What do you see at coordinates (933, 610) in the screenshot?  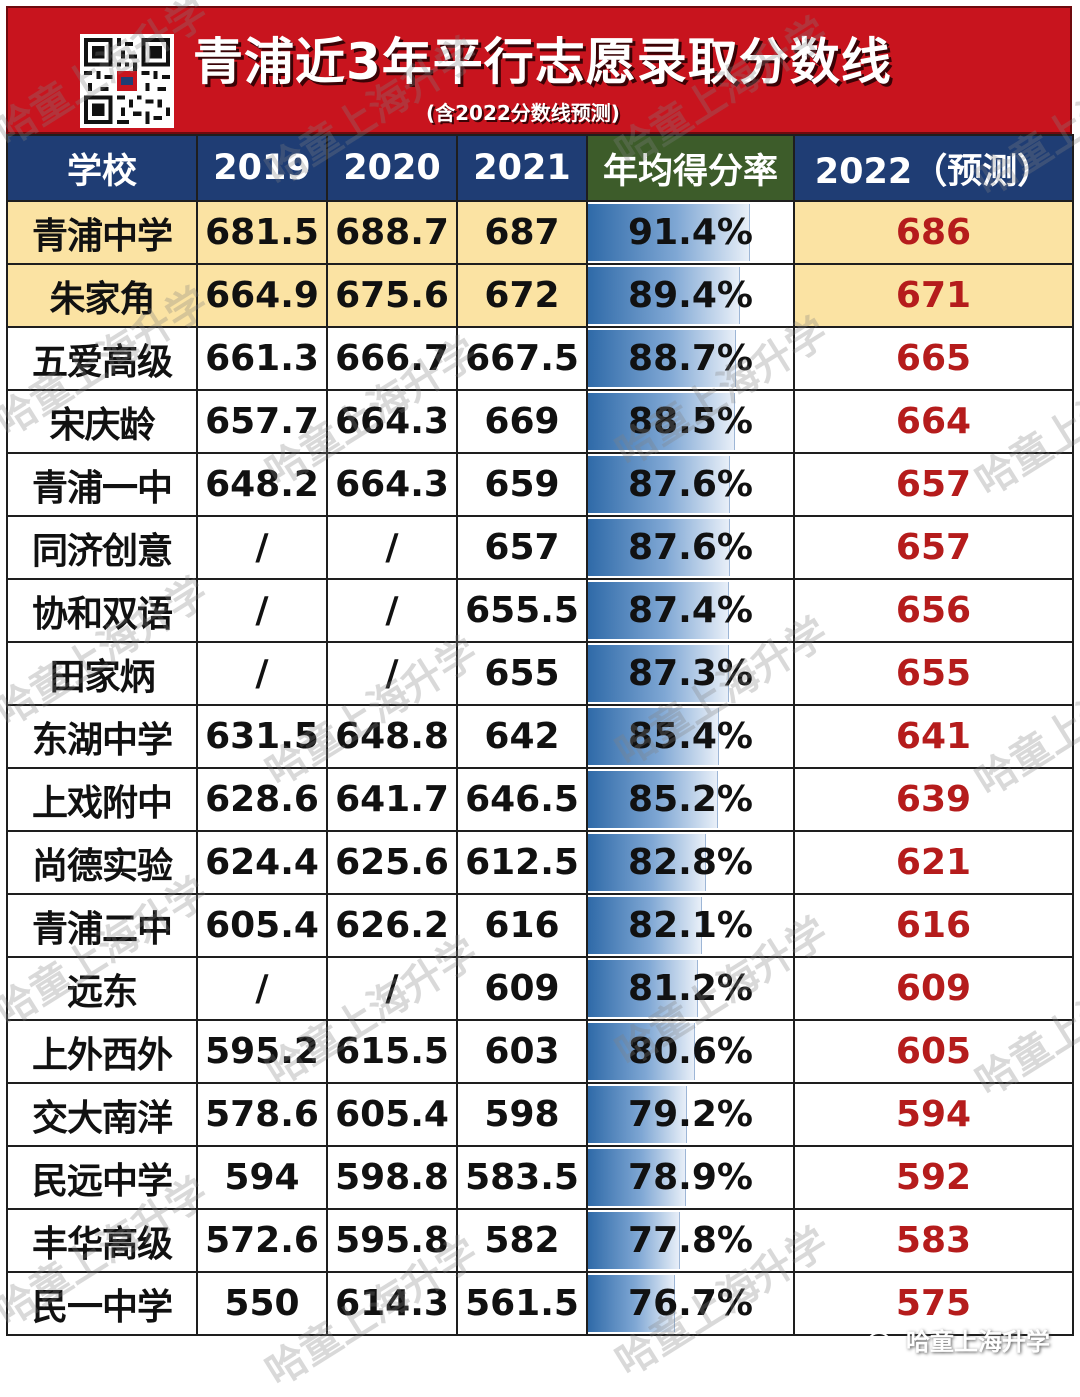 I see `prediction-2022-cell: 656` at bounding box center [933, 610].